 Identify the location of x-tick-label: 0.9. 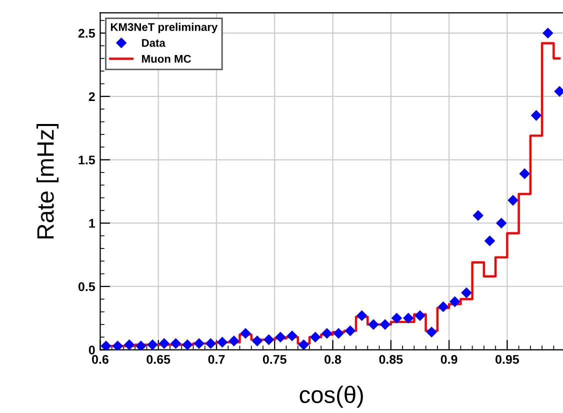
(449, 359).